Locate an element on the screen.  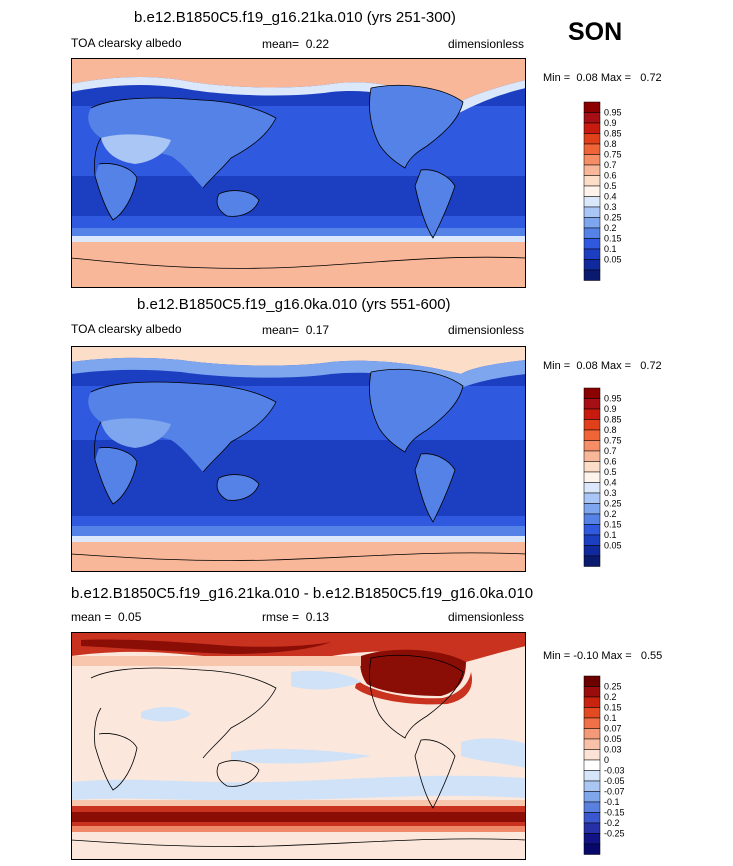
panel1-sahara is located at coordinates (136, 149).